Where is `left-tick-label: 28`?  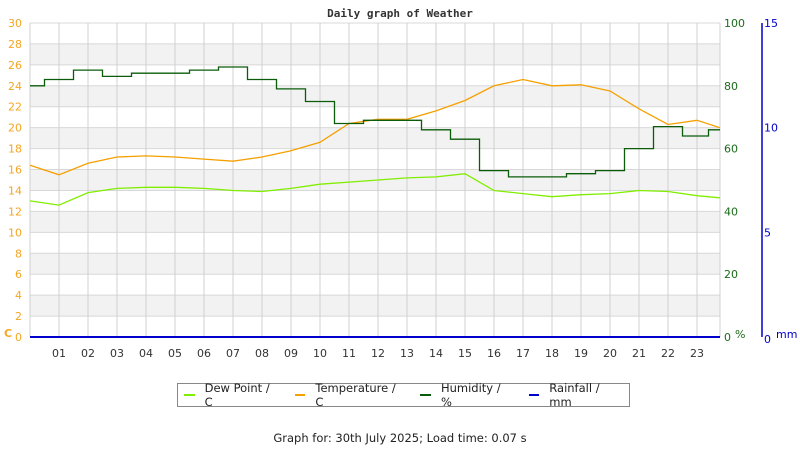 left-tick-label: 28 is located at coordinates (15, 44).